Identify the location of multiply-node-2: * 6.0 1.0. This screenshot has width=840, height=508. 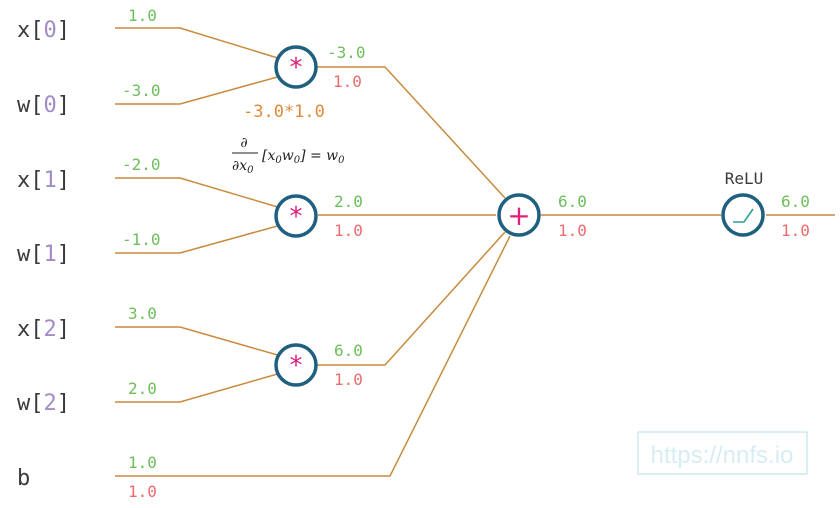
(318, 365).